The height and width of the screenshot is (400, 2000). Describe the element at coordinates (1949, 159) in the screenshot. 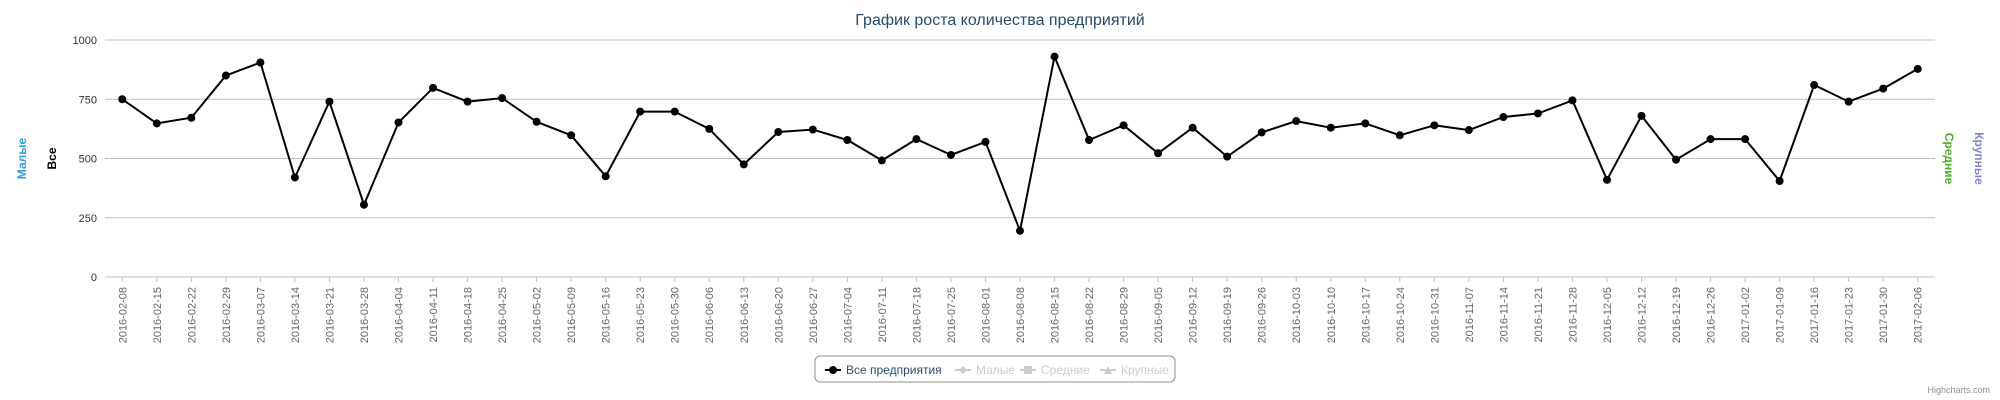

I see `y-axis-title-medium: Средние` at that location.